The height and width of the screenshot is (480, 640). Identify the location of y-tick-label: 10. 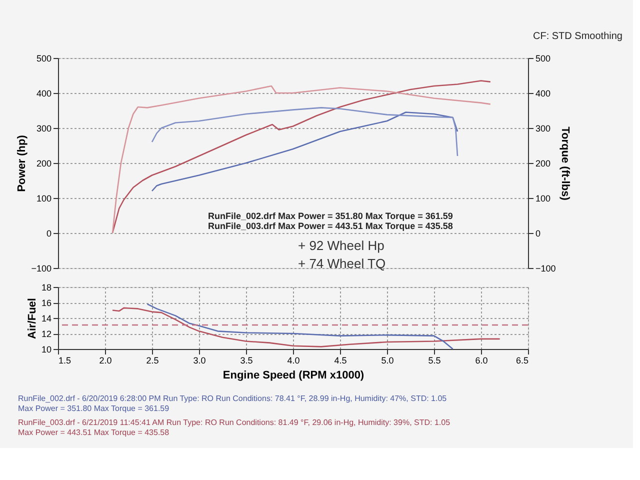
(46, 349).